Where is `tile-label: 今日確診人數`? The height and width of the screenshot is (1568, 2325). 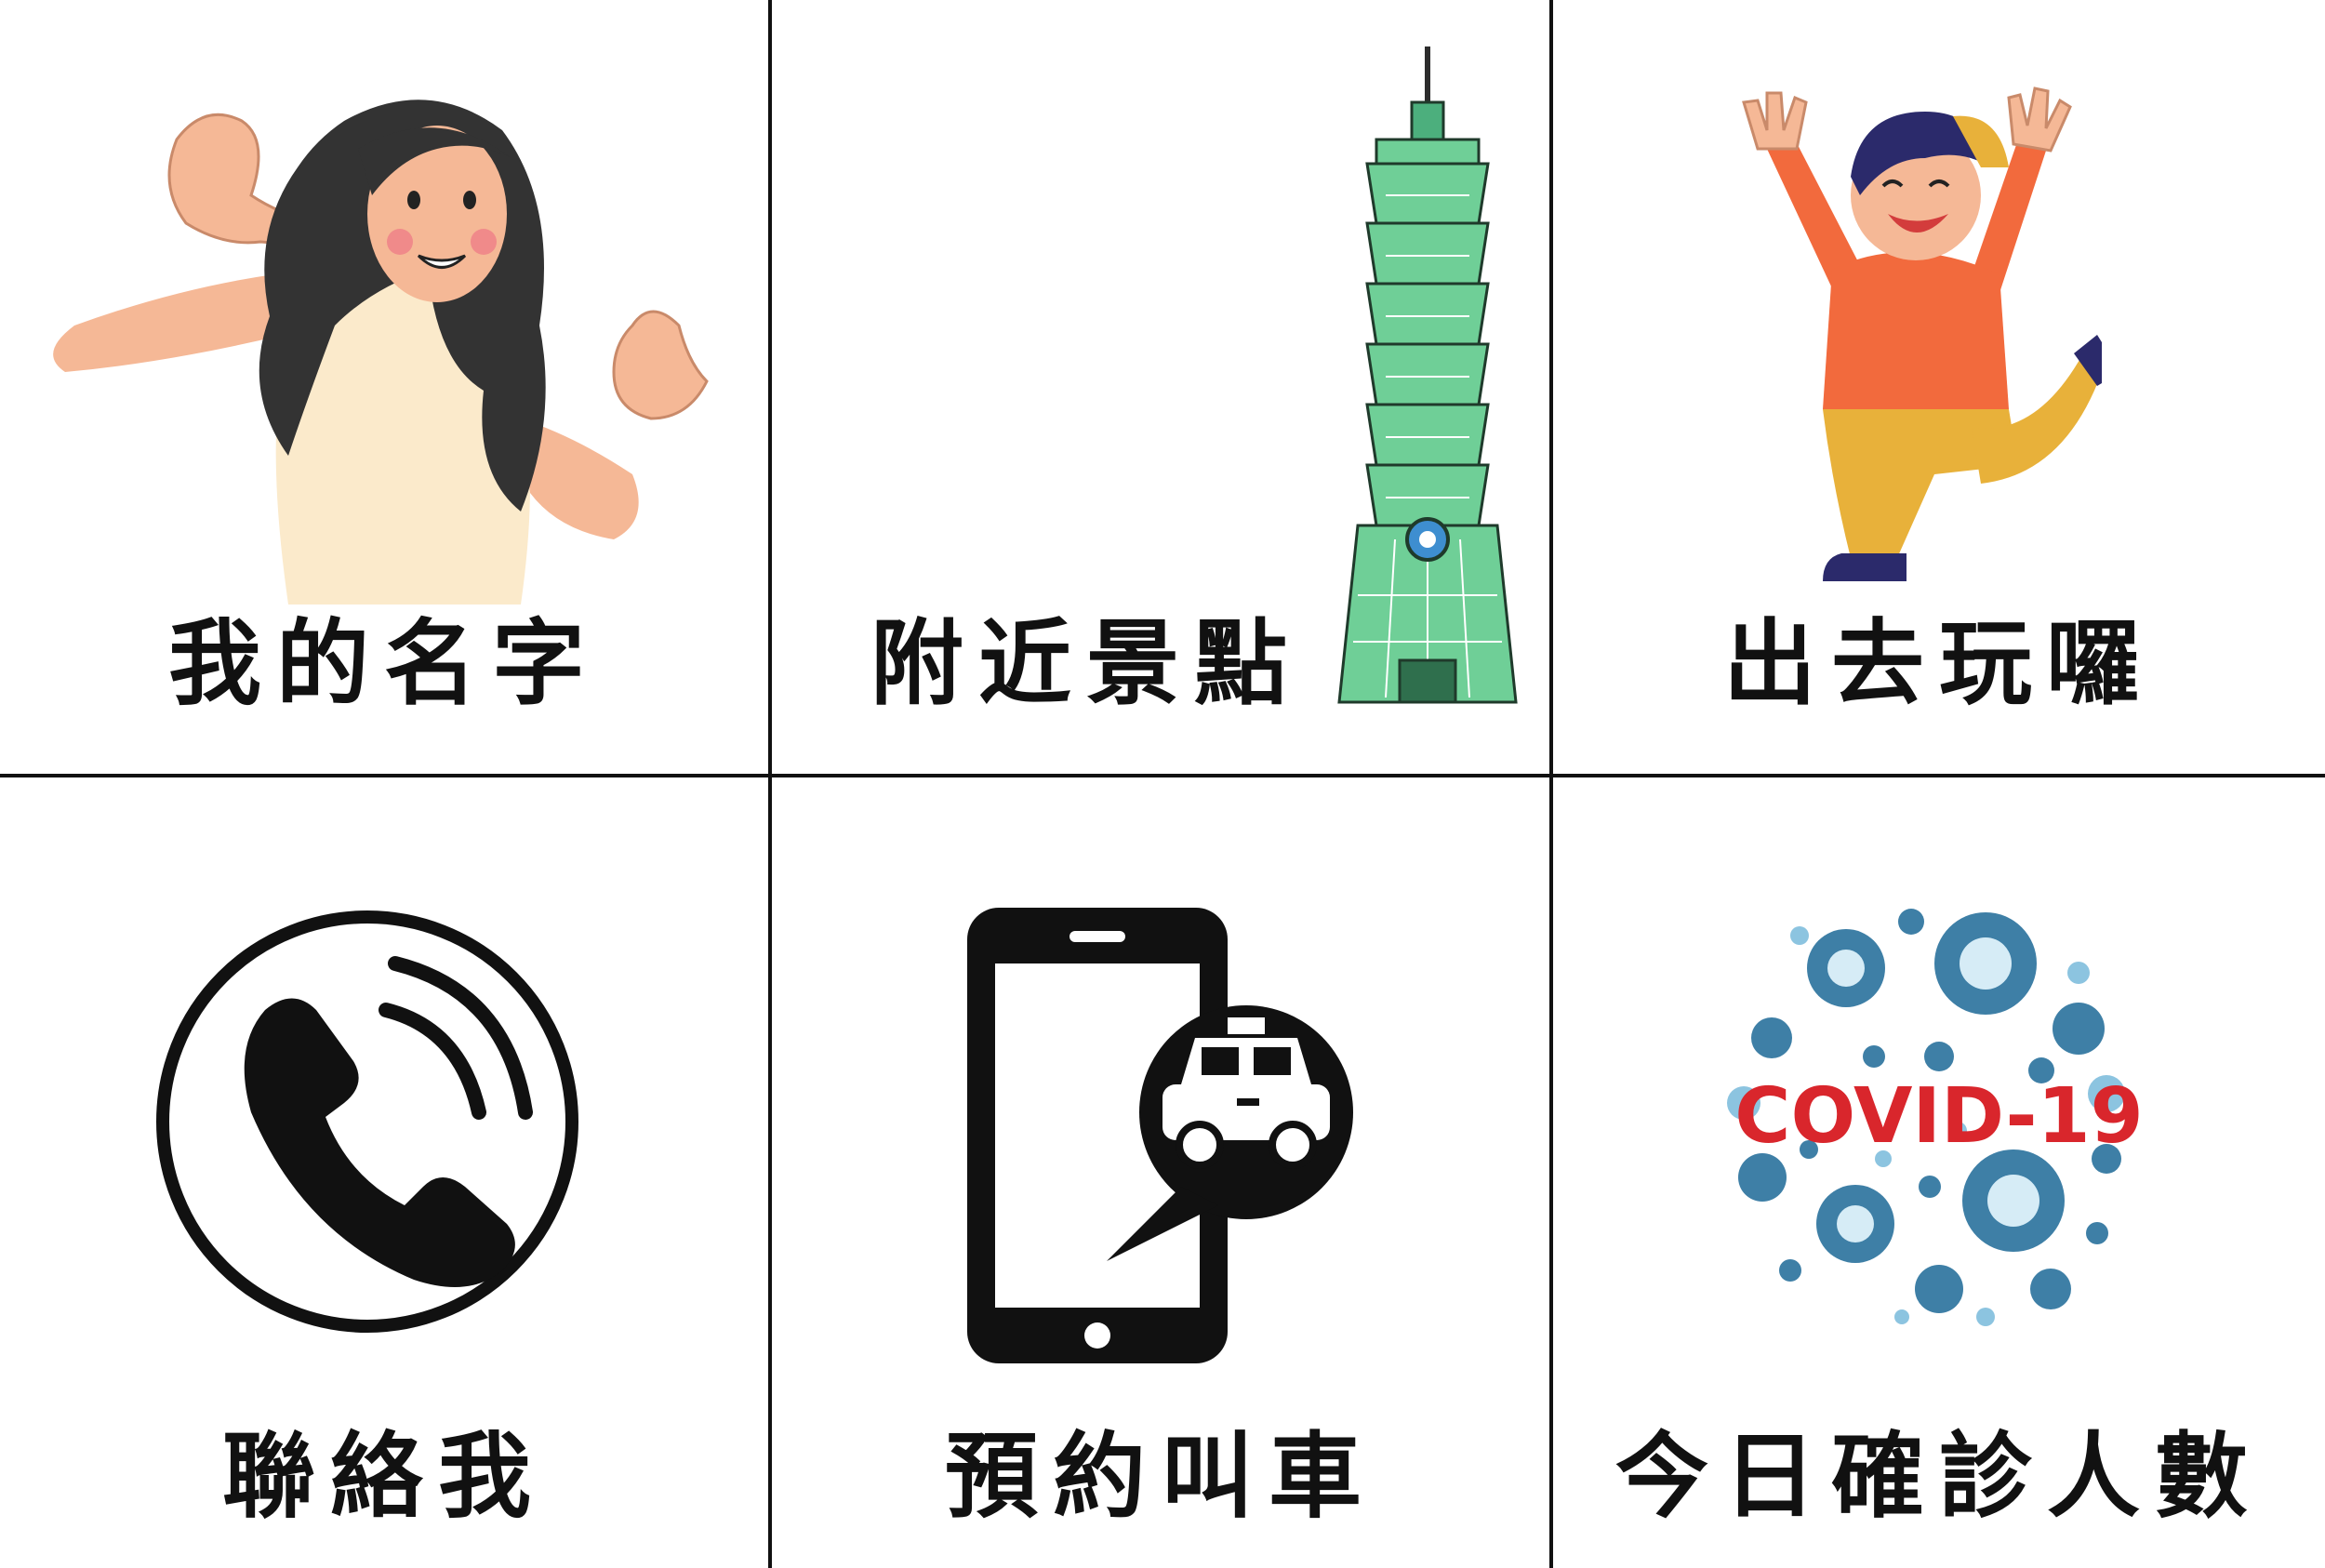
tile-label: 今日確診人數 is located at coordinates (1939, 1476).